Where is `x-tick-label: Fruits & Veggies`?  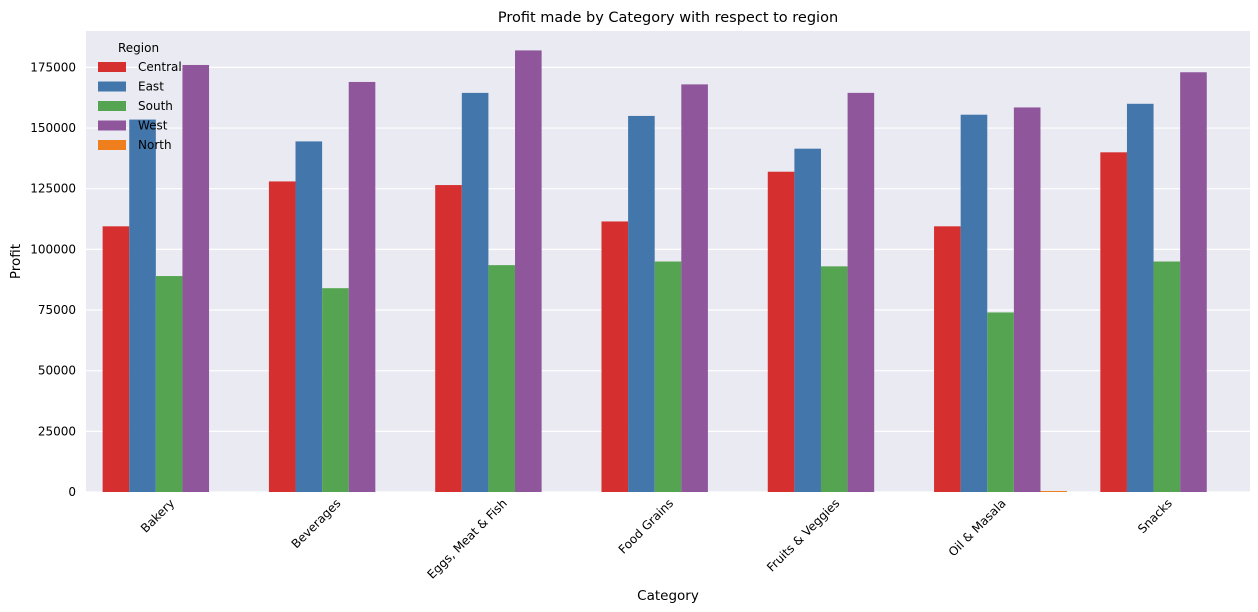 x-tick-label: Fruits & Veggies is located at coordinates (803, 535).